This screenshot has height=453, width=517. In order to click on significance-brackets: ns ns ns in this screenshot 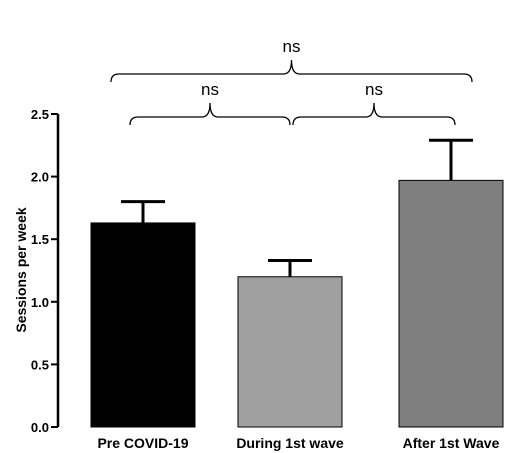, I will do `click(291, 81)`.